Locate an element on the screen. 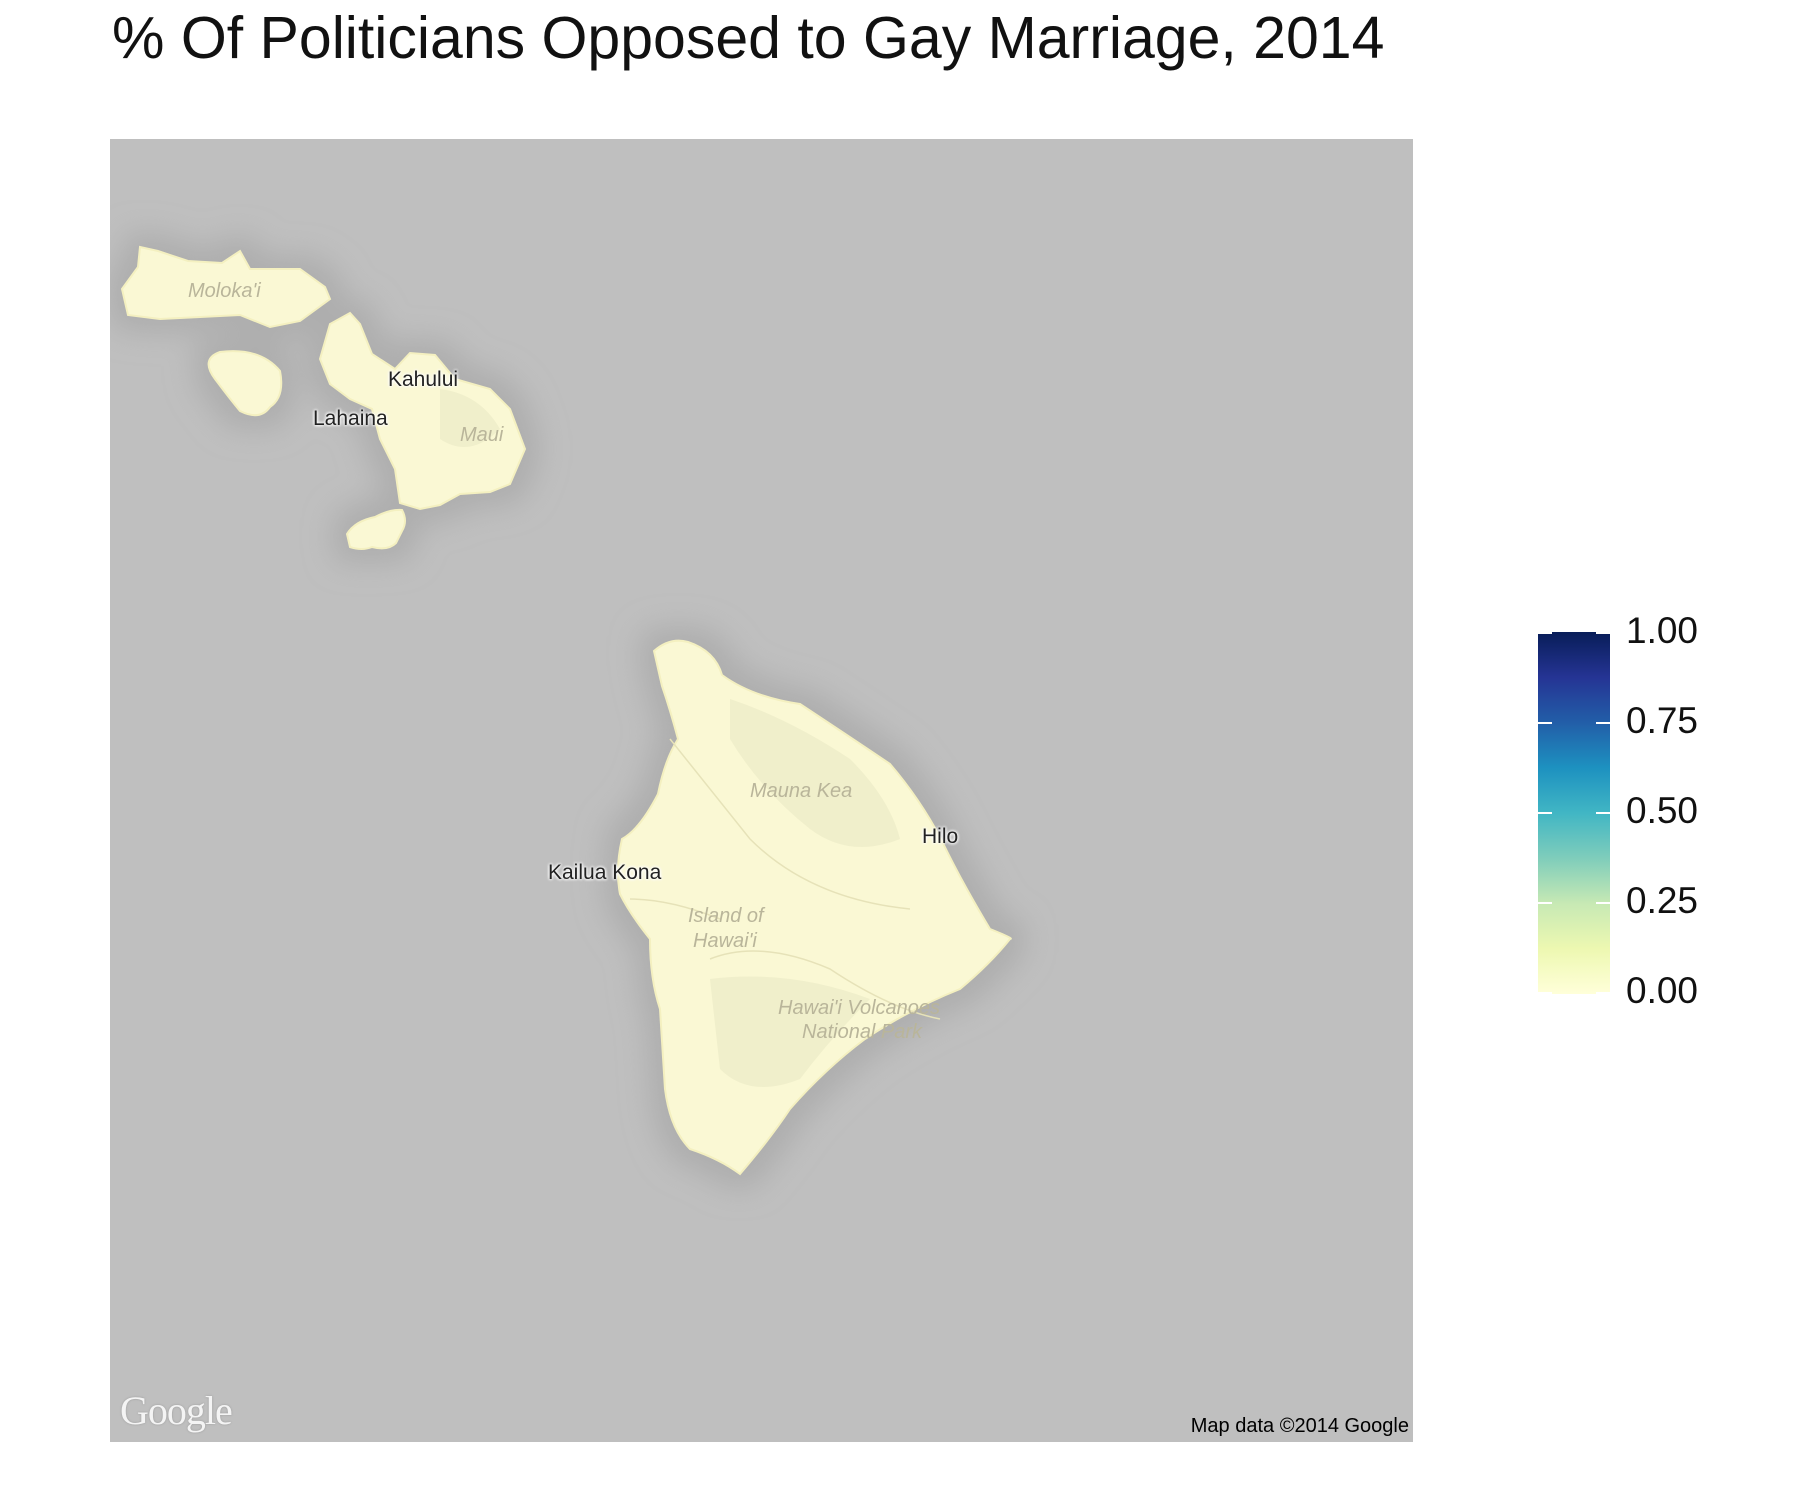 Image resolution: width=1800 pixels, height=1500 pixels. legend-tick-label: 0.50 is located at coordinates (1662, 810).